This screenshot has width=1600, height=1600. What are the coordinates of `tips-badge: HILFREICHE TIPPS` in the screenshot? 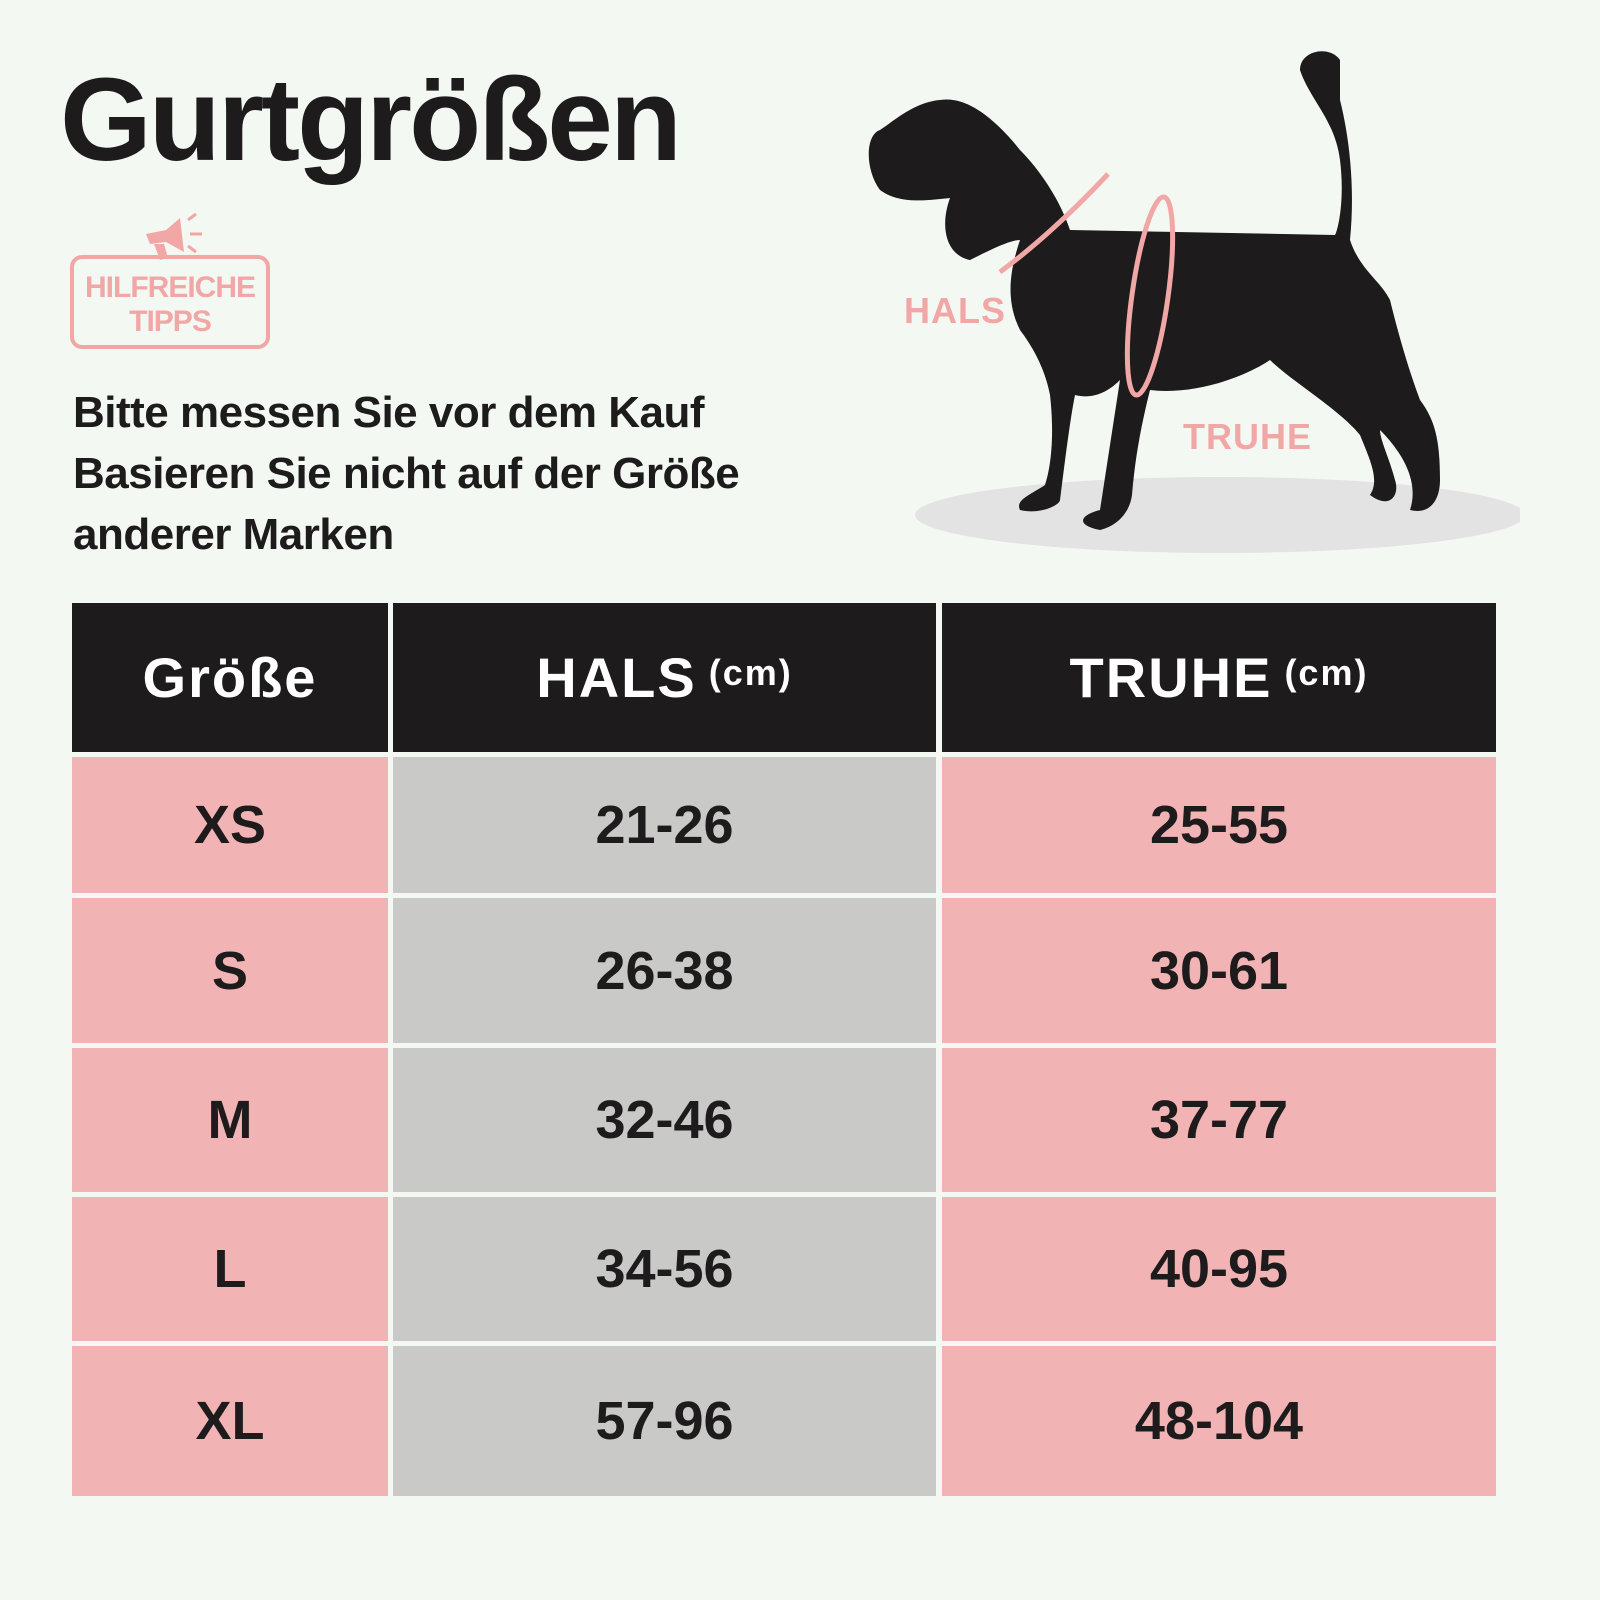 It's located at (170, 302).